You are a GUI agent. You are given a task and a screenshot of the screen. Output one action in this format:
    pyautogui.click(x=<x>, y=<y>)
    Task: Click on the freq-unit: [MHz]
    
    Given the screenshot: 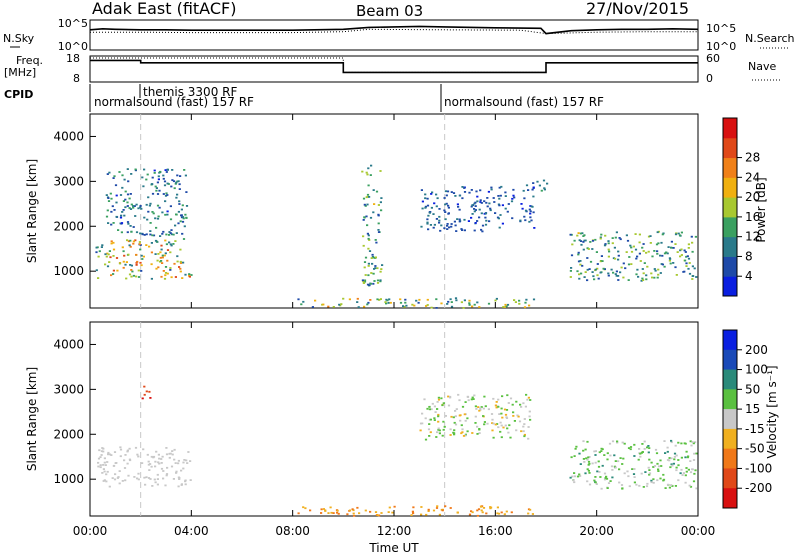 What is the action you would take?
    pyautogui.click(x=20, y=72)
    